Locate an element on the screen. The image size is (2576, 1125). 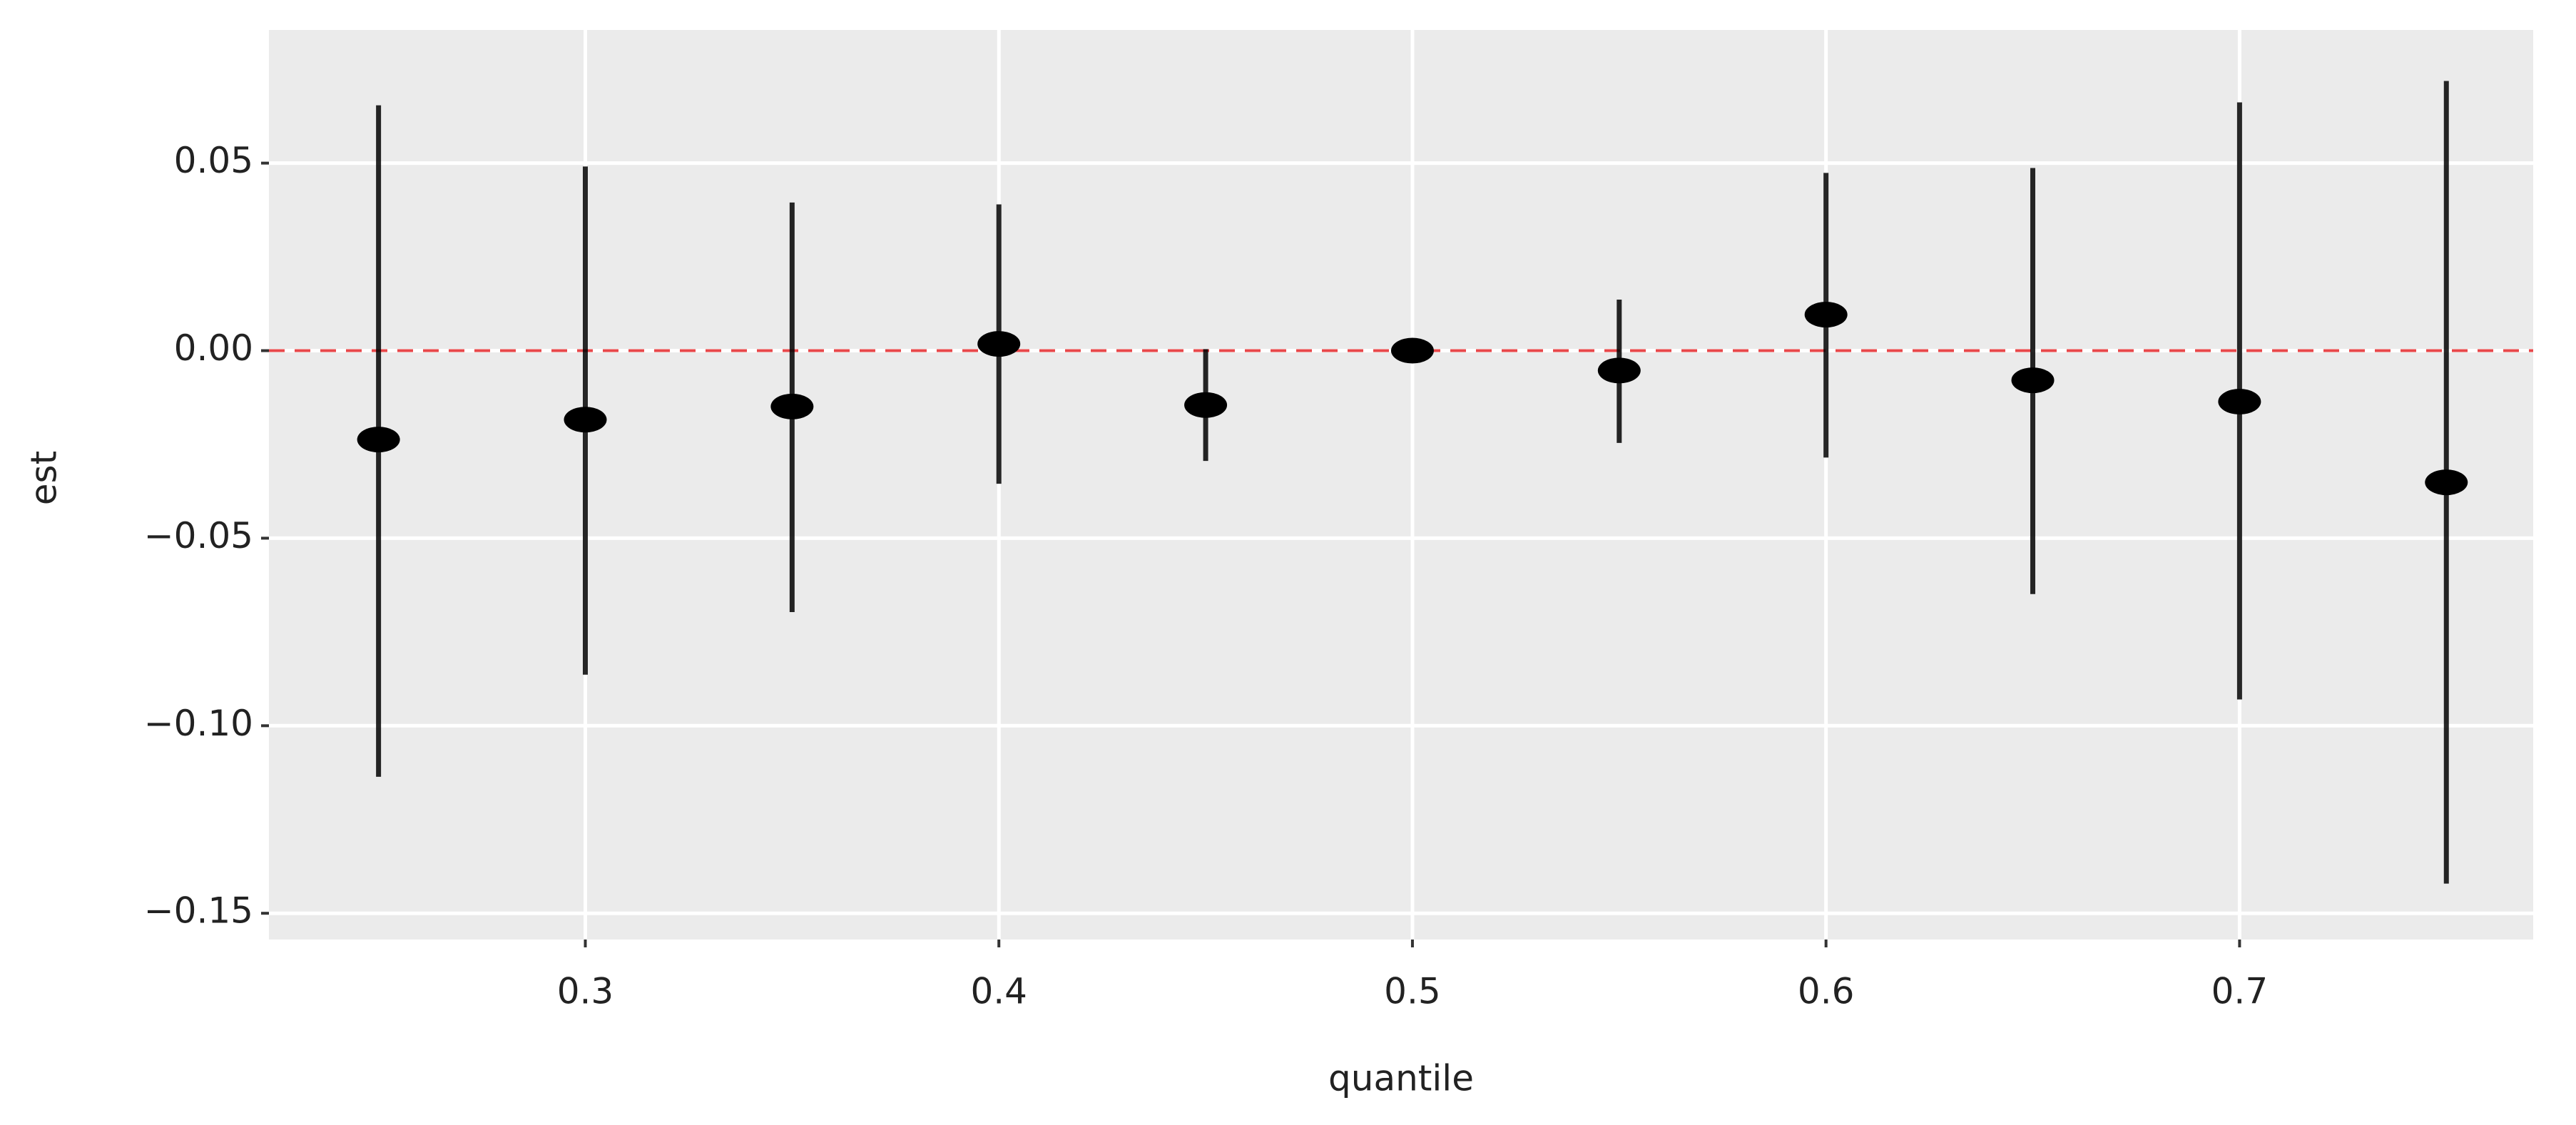
x-tick-label: 0.4 is located at coordinates (998, 991).